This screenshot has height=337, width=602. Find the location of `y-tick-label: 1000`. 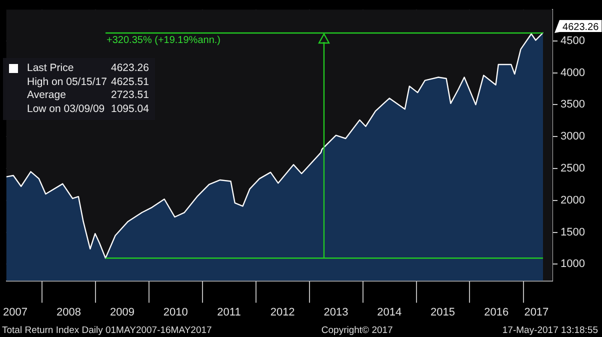

y-tick-label: 1000 is located at coordinates (573, 264).